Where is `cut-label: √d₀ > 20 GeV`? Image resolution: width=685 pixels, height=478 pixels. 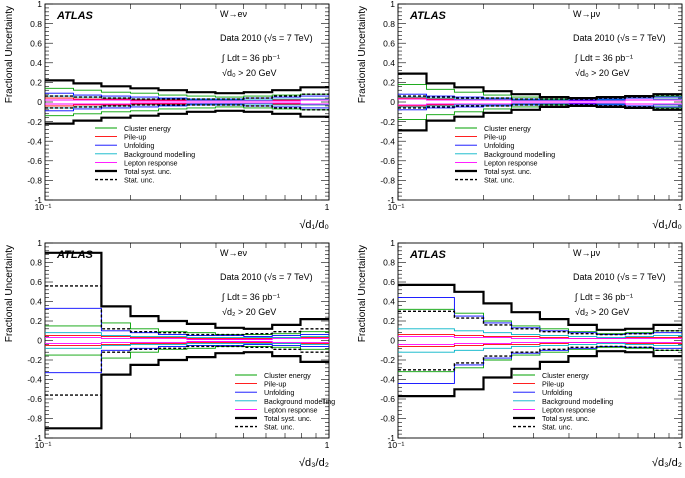 cut-label: √d₀ > 20 GeV is located at coordinates (602, 73).